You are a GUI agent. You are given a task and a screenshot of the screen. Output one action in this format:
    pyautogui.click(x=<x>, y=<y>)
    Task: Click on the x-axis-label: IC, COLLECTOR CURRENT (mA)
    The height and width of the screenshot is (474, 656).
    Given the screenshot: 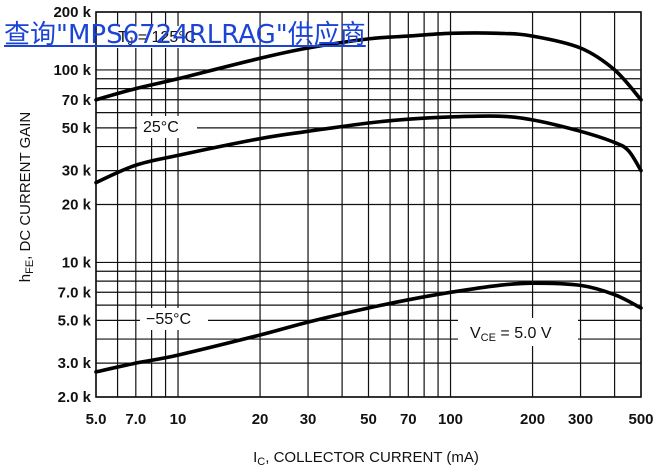 What is the action you would take?
    pyautogui.click(x=366, y=458)
    